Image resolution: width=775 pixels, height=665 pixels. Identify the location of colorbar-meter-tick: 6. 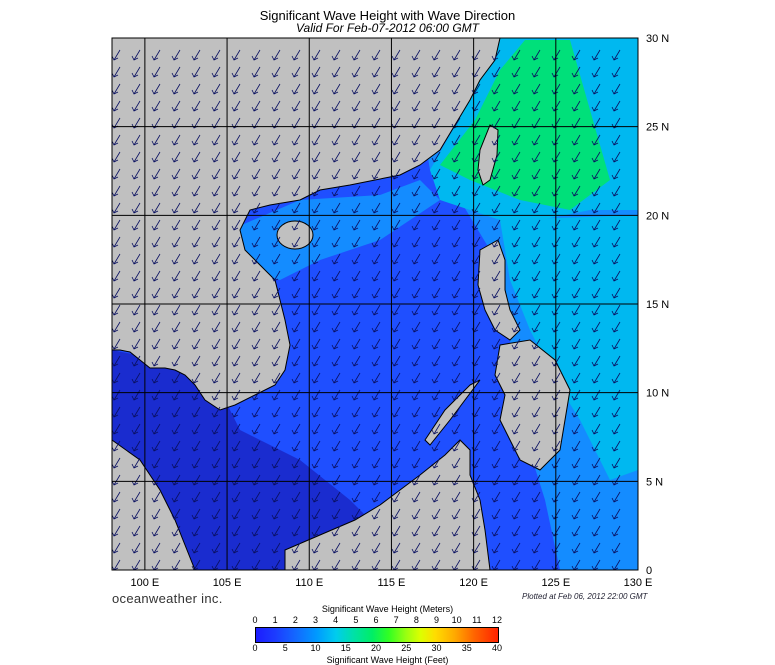
(376, 620).